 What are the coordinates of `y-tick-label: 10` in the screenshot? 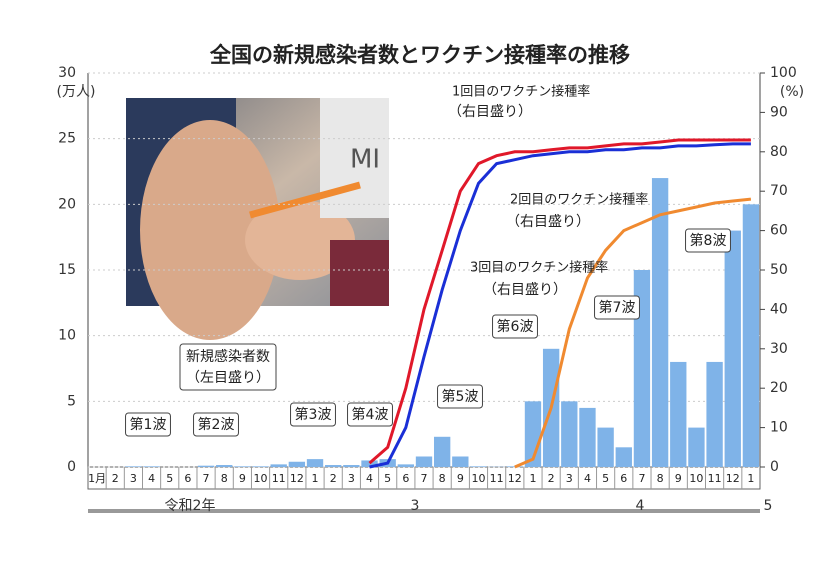 It's located at (67, 336).